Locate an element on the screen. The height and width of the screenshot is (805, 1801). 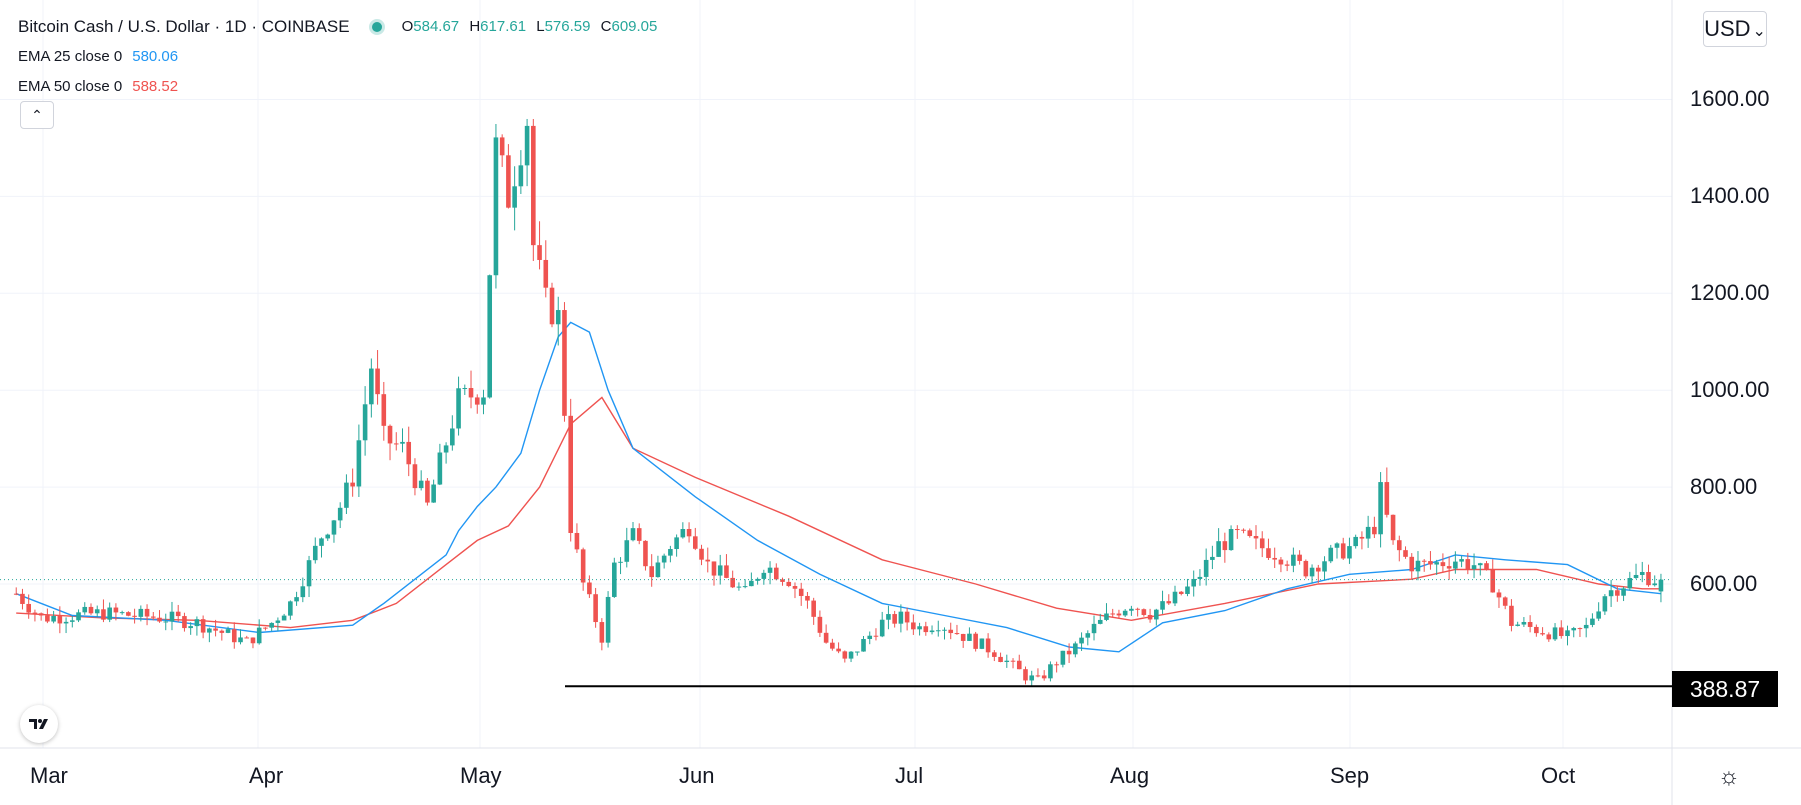
ema-25-legend: EMA 25 close 0 580.06 is located at coordinates (337, 57).